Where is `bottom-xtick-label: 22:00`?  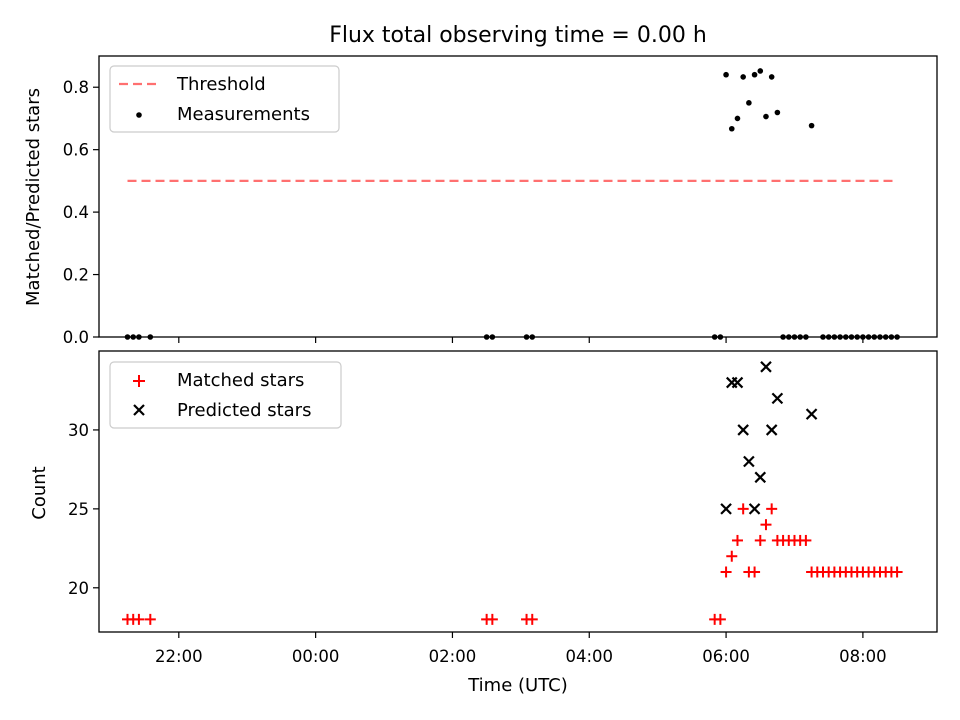 bottom-xtick-label: 22:00 is located at coordinates (179, 656).